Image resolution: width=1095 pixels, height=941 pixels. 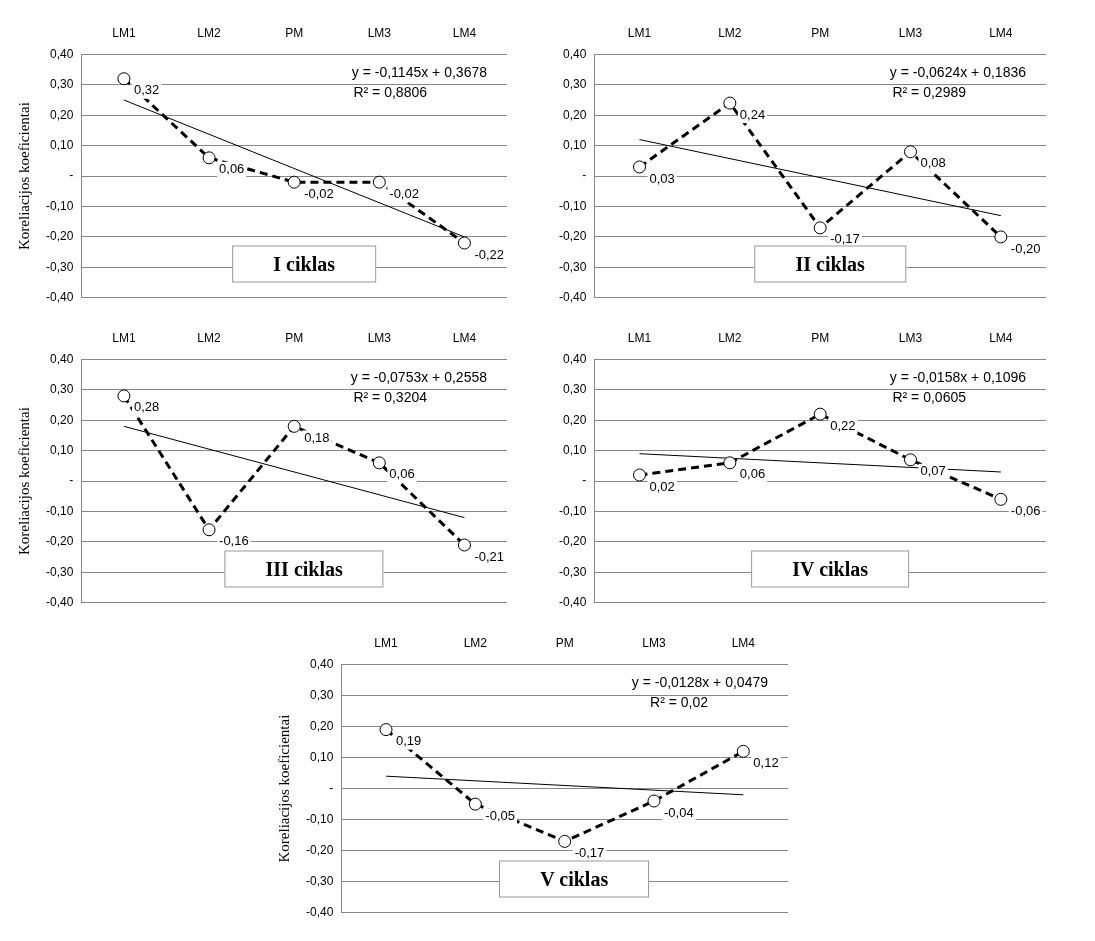 I want to click on y-tick-label: 0,20, so click(x=61, y=114).